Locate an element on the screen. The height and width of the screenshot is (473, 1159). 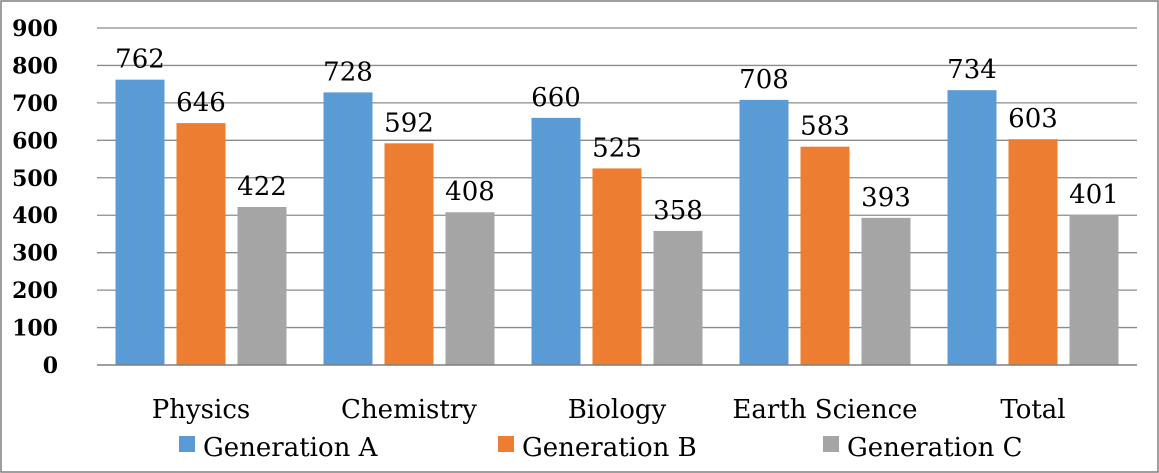
legend-label: Generation B is located at coordinates (609, 448).